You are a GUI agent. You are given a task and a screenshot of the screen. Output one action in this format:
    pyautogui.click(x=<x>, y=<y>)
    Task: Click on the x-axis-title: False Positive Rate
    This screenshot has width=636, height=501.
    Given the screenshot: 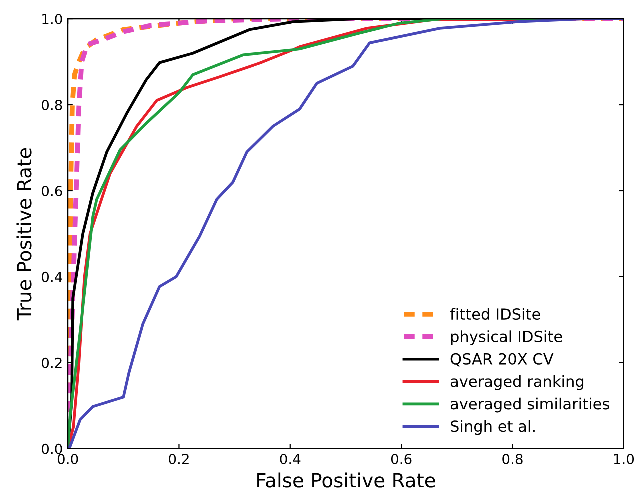 What is the action you would take?
    pyautogui.click(x=347, y=480)
    